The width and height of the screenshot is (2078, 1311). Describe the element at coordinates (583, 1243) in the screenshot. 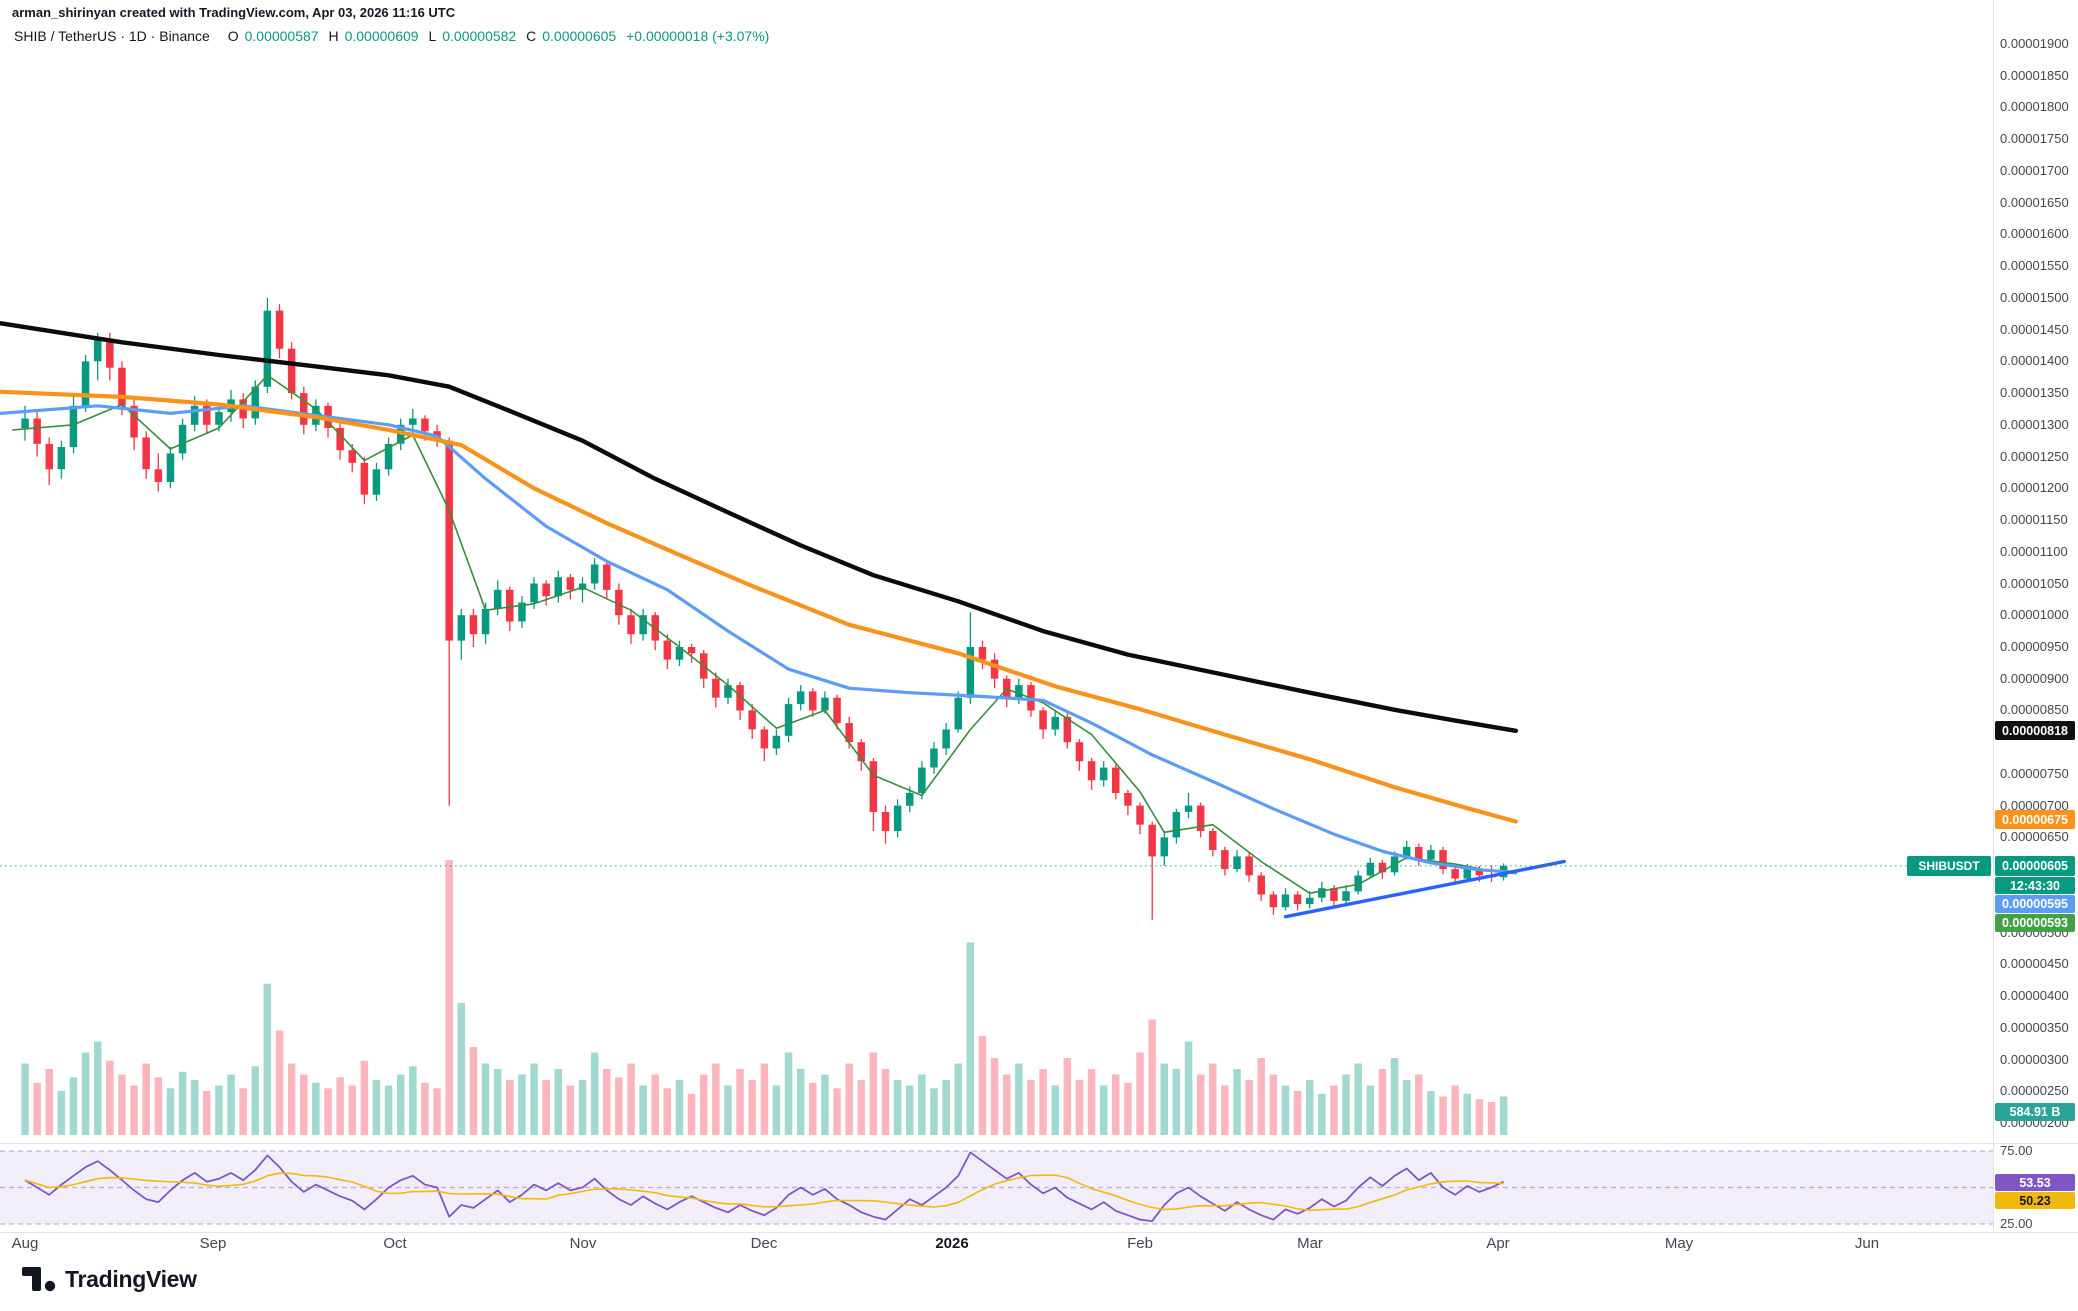

I see `time-axis-label: Nov` at that location.